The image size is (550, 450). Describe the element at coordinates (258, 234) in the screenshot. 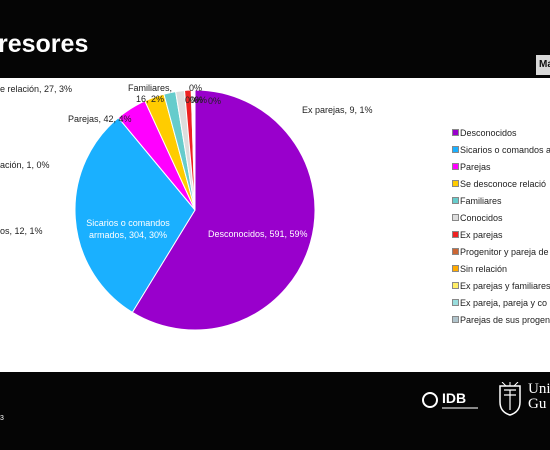

I see `label-desconocidos: Desconocidos, 591, 59%` at that location.